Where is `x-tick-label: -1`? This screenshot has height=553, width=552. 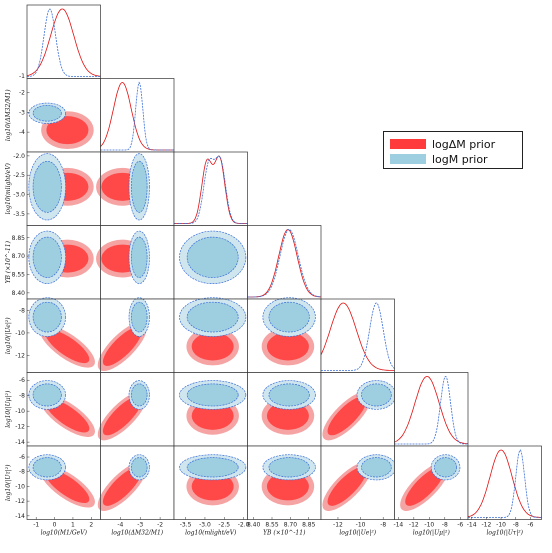 x-tick-label: -1 is located at coordinates (36, 525).